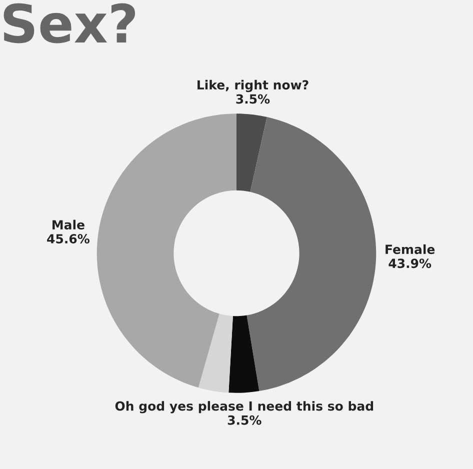 The height and width of the screenshot is (469, 473). Describe the element at coordinates (410, 263) in the screenshot. I see `data-label: 43.9%` at that location.